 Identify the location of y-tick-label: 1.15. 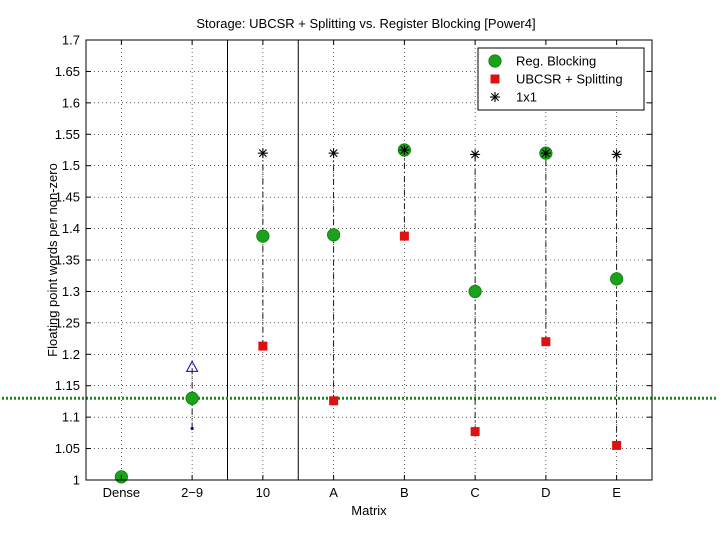
(67, 385).